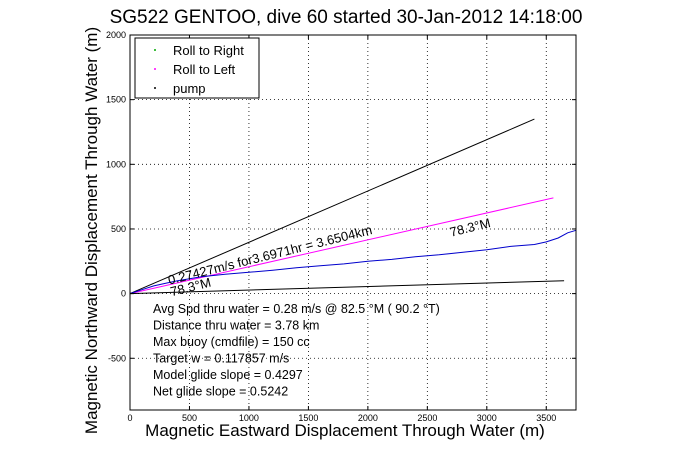 The width and height of the screenshot is (681, 454). I want to click on legend-label: Roll to Right, so click(208, 50).